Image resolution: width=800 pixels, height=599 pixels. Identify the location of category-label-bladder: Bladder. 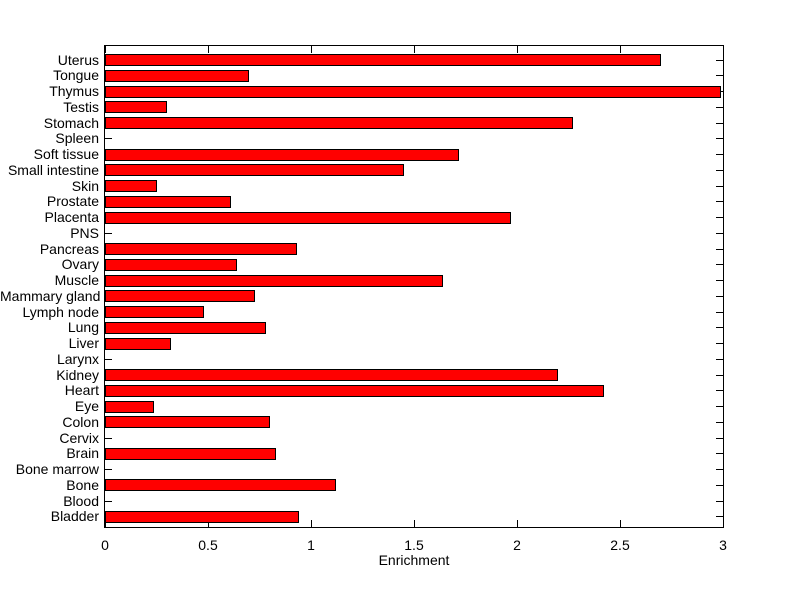
(74, 516).